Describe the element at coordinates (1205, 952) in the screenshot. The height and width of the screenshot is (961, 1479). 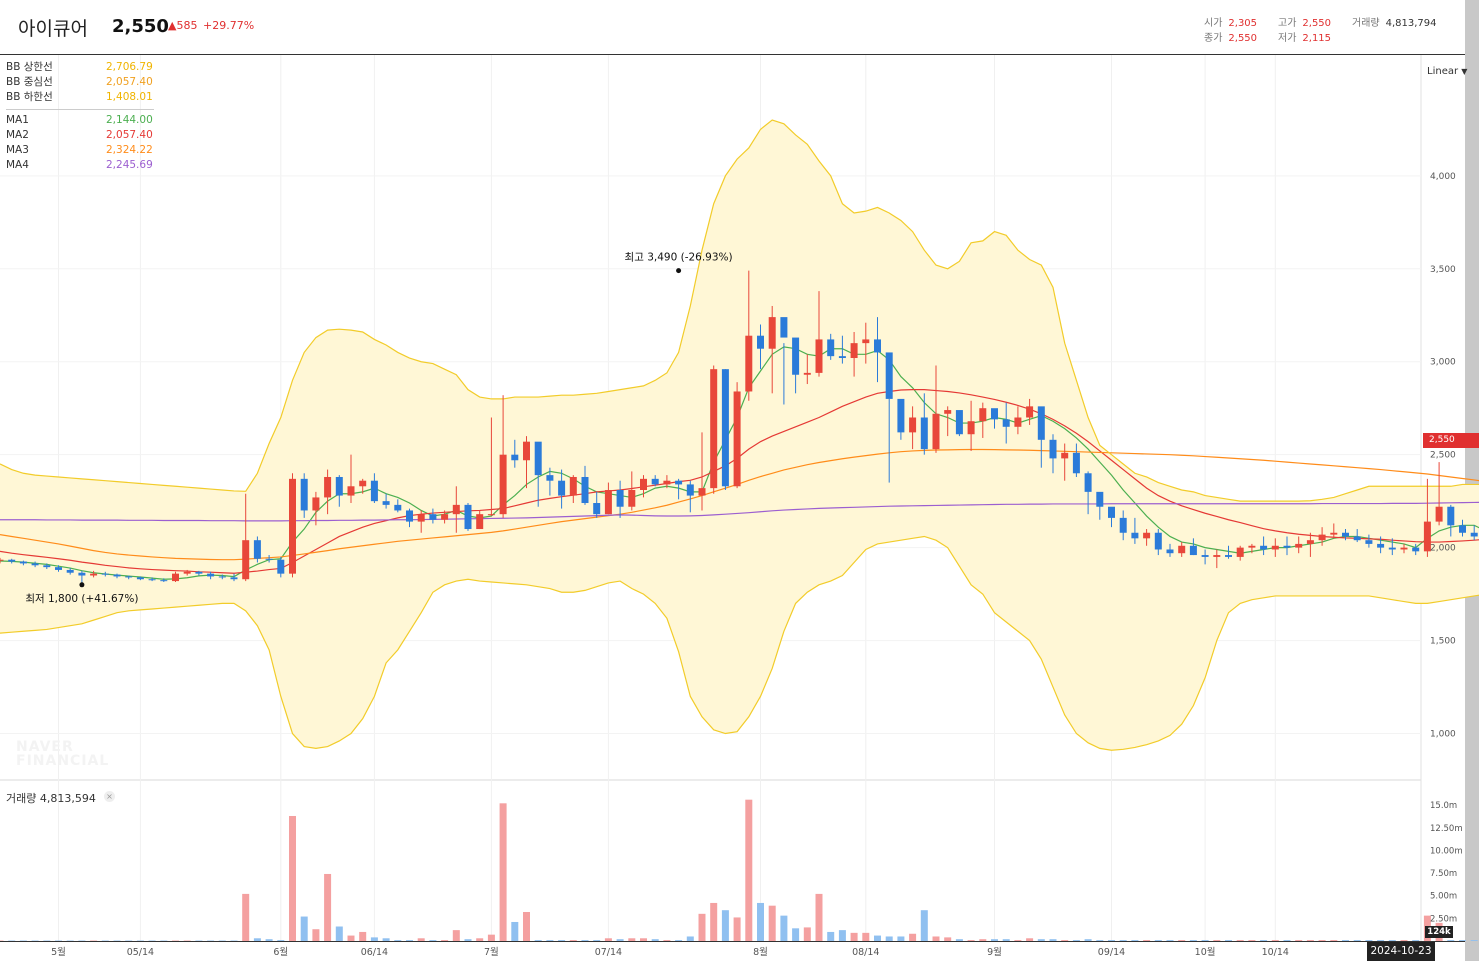
I see `x-tick-label: 10월` at that location.